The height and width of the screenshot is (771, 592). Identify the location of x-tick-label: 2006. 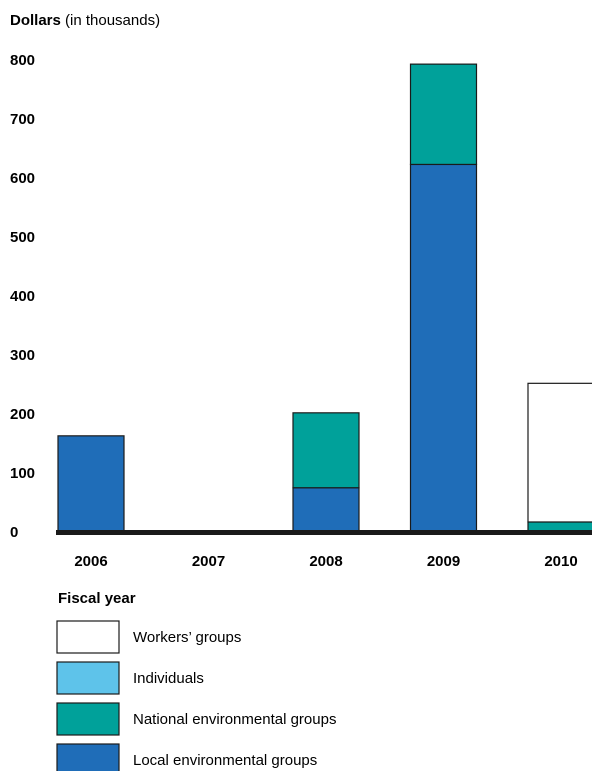
(90, 561).